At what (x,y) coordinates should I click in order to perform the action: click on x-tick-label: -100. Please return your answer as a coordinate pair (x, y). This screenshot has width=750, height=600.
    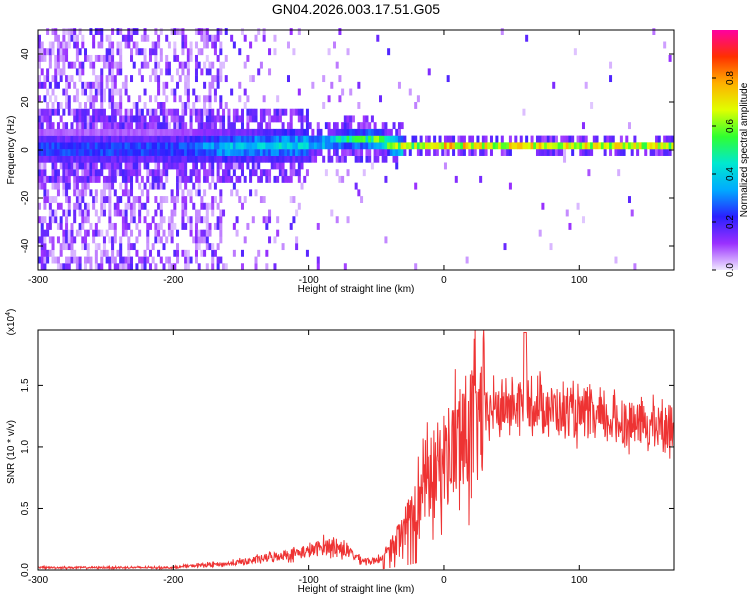
    Looking at the image, I should click on (309, 280).